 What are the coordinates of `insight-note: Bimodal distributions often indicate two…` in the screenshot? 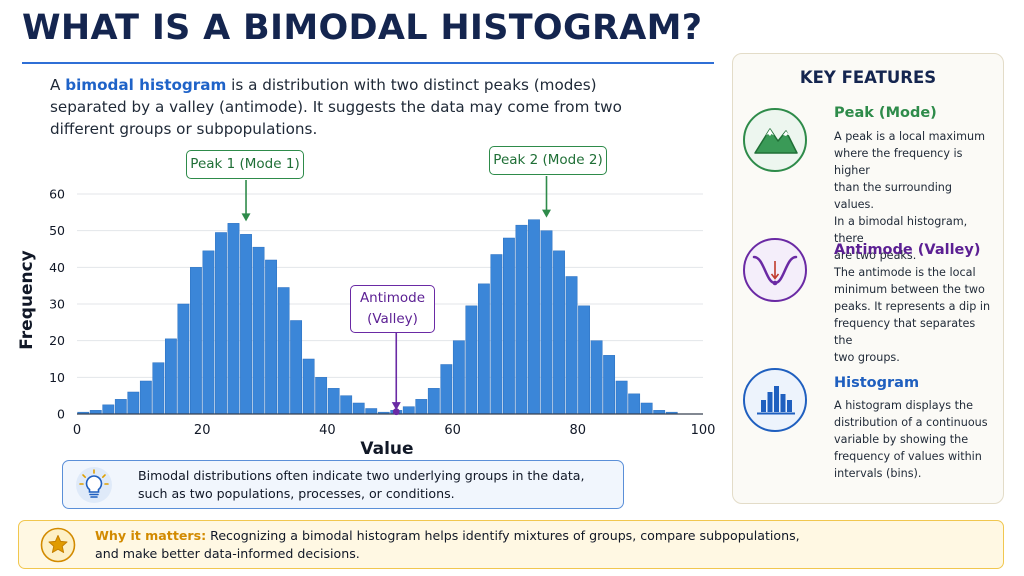 It's located at (343, 484).